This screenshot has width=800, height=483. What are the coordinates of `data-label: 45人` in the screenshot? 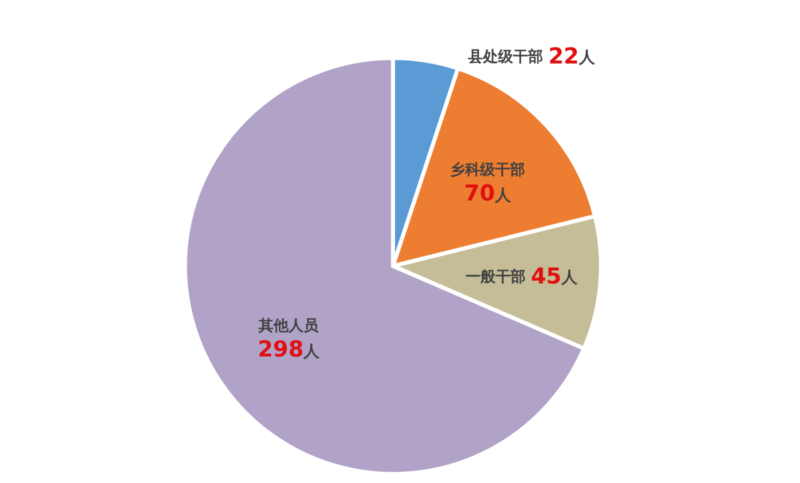 It's located at (554, 277).